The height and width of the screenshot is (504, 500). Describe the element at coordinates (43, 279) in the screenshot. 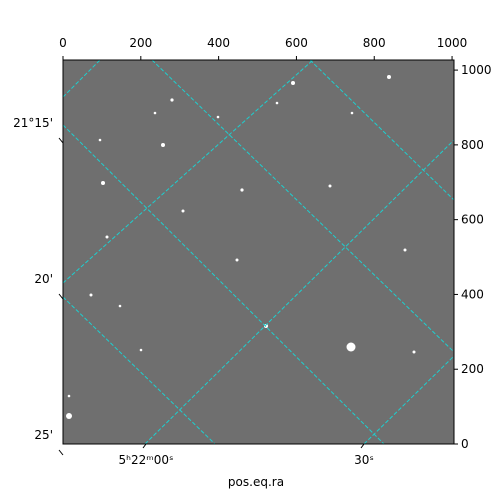

I see `dec-tick-label: 20'` at that location.